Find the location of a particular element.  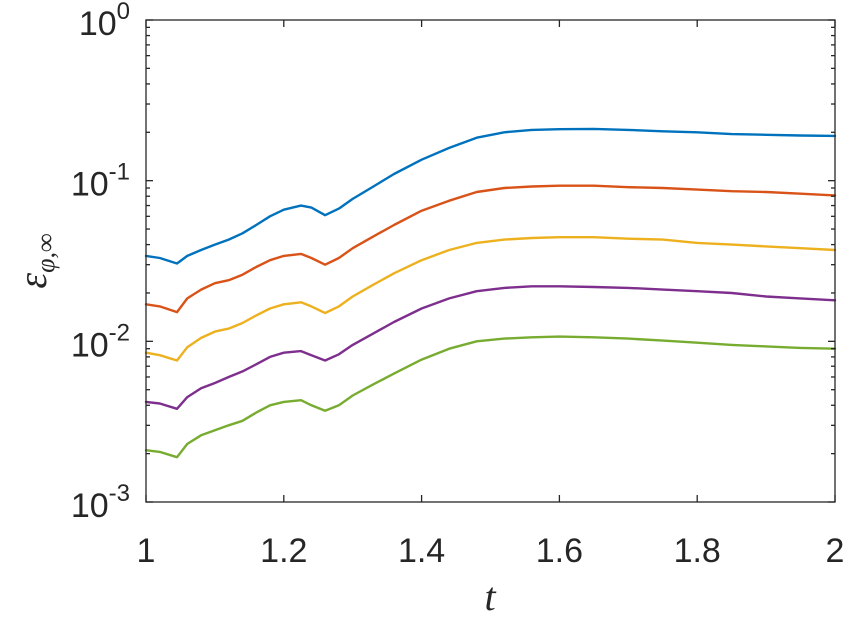

x-tick-label-4: 1.8 is located at coordinates (697, 551).